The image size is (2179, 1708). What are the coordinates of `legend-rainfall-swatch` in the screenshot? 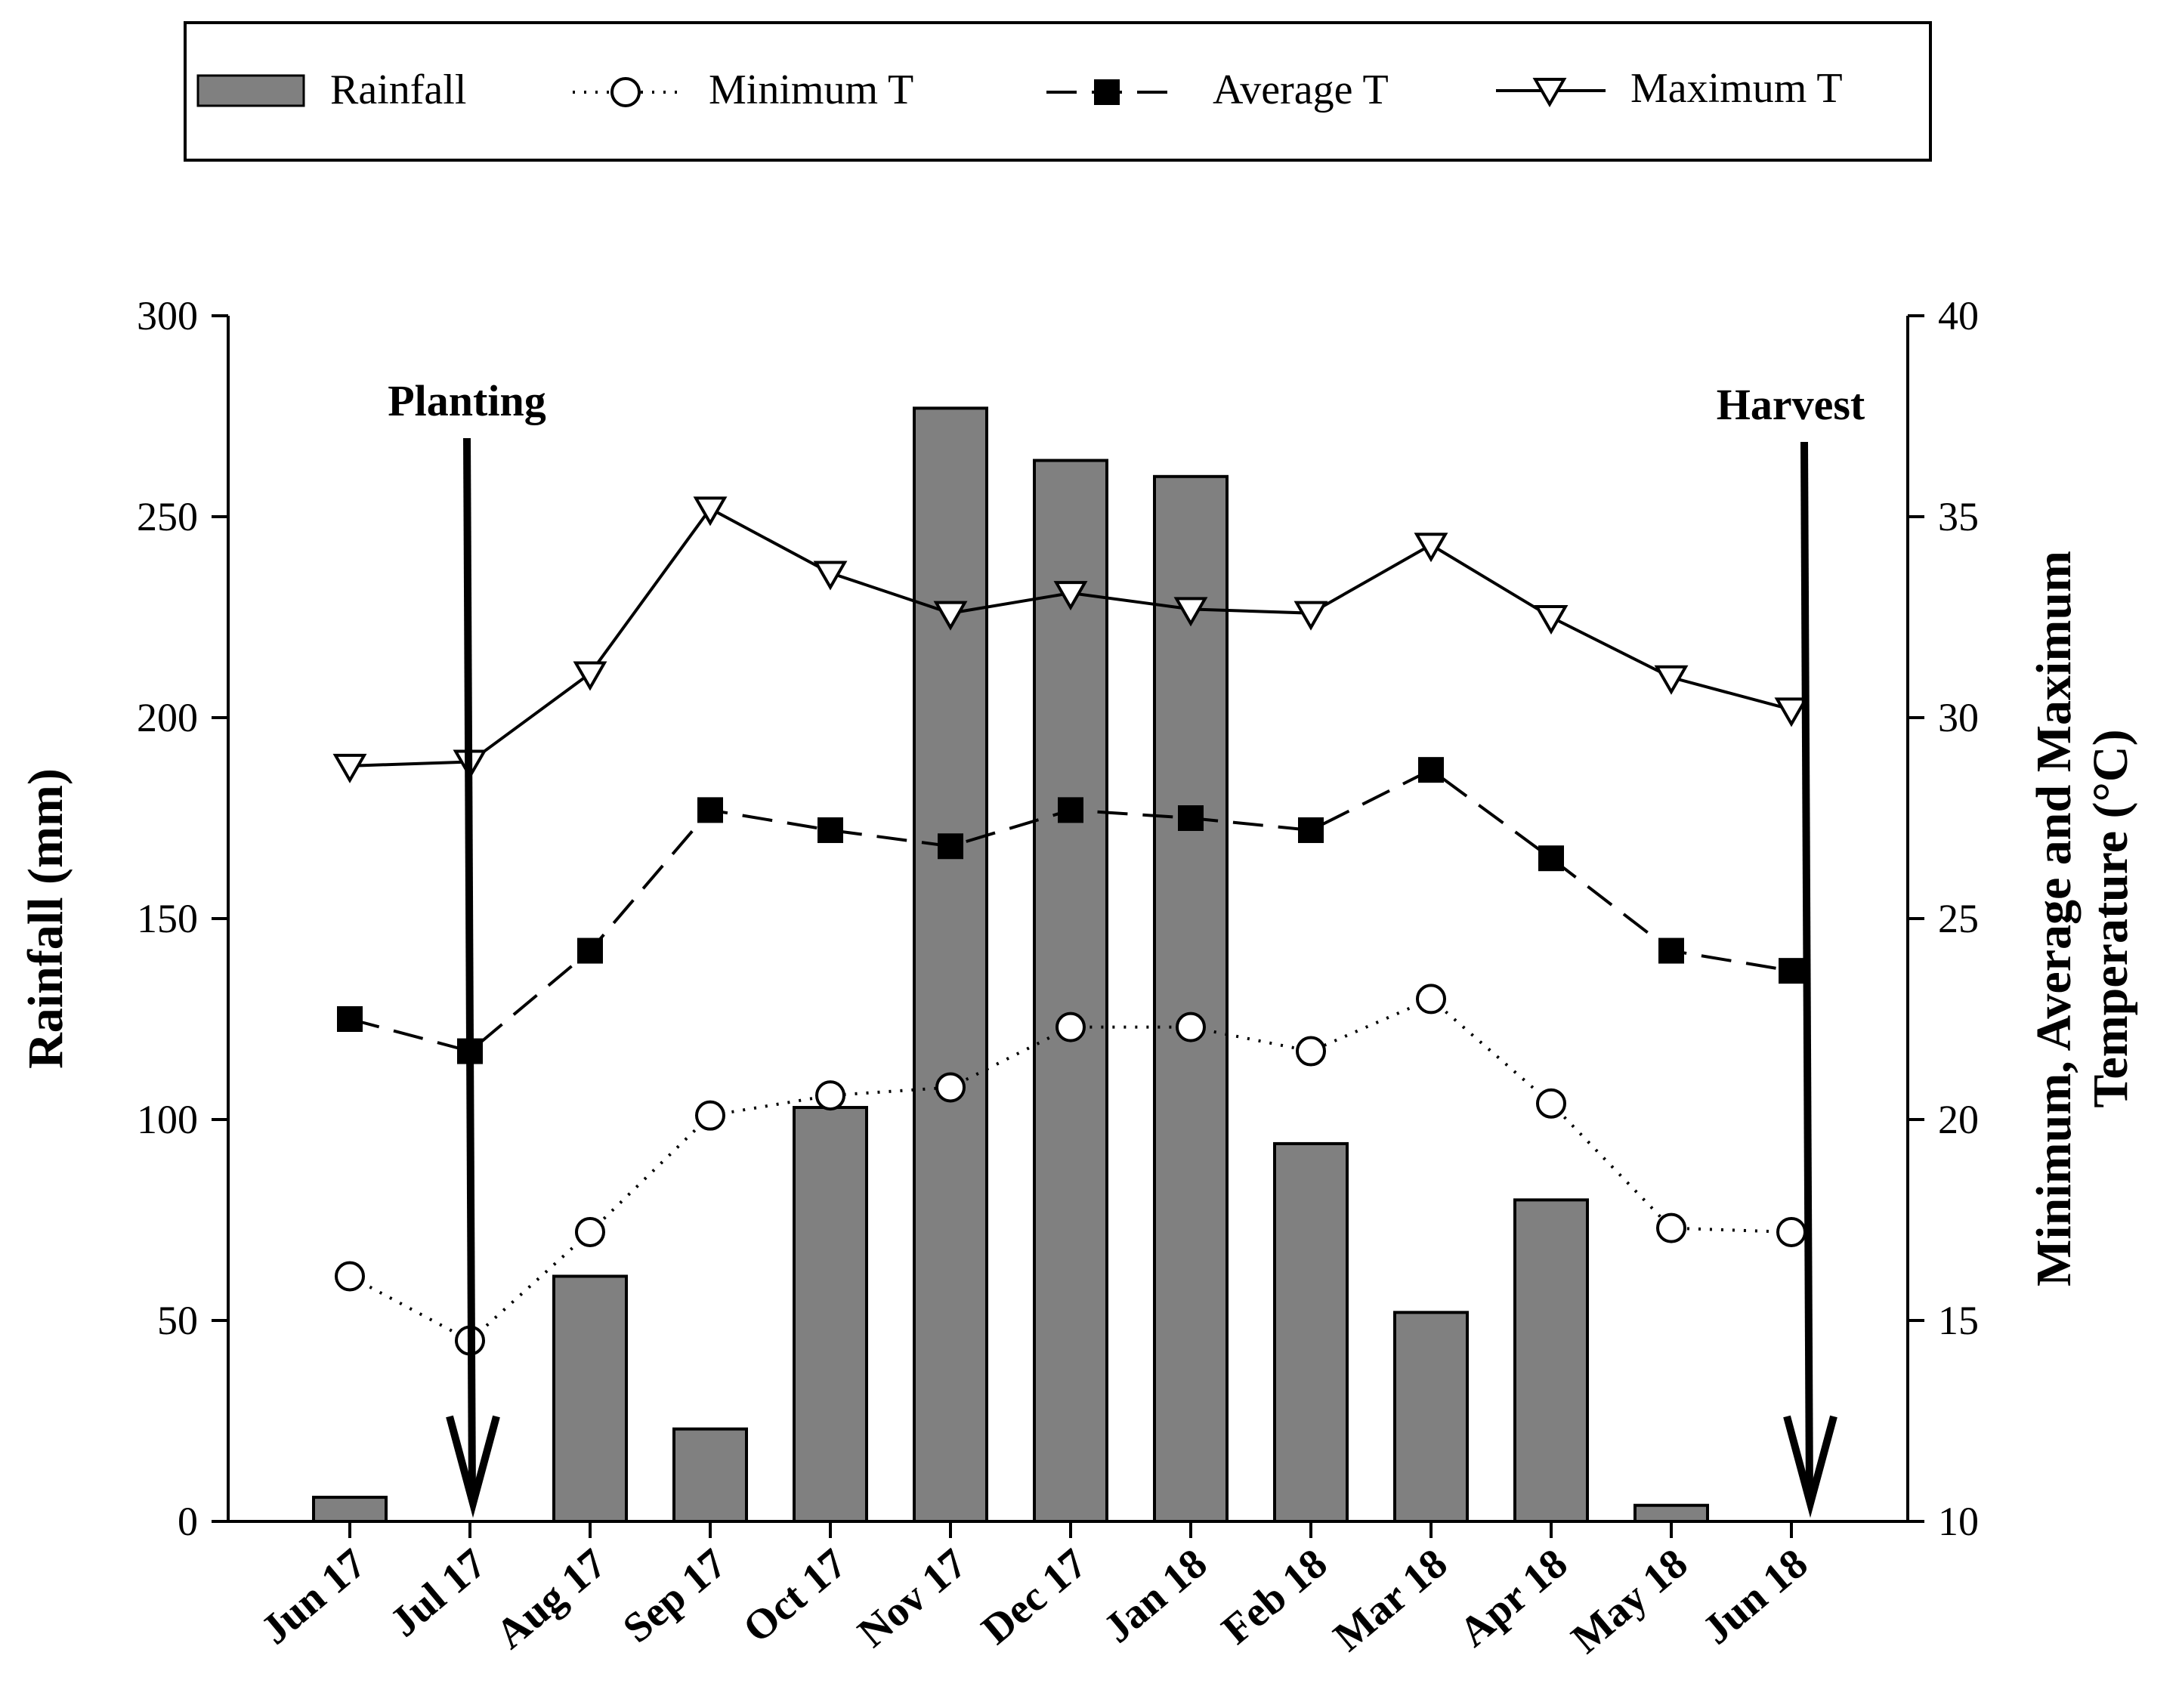 It's located at (250, 90).